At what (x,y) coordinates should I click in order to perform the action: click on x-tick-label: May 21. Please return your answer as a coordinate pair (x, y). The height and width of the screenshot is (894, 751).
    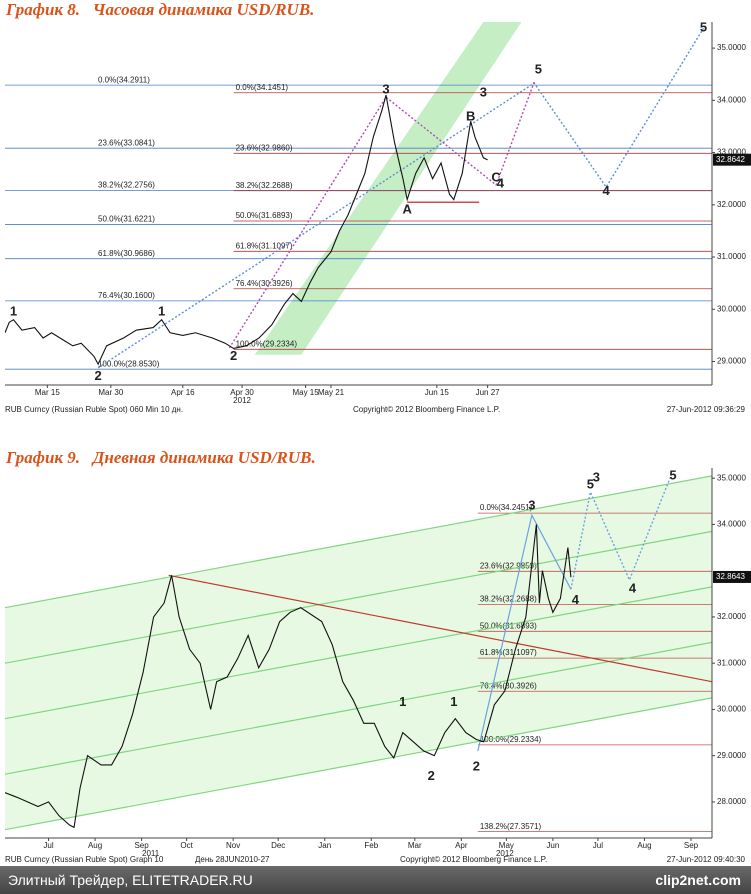
    Looking at the image, I should click on (331, 392).